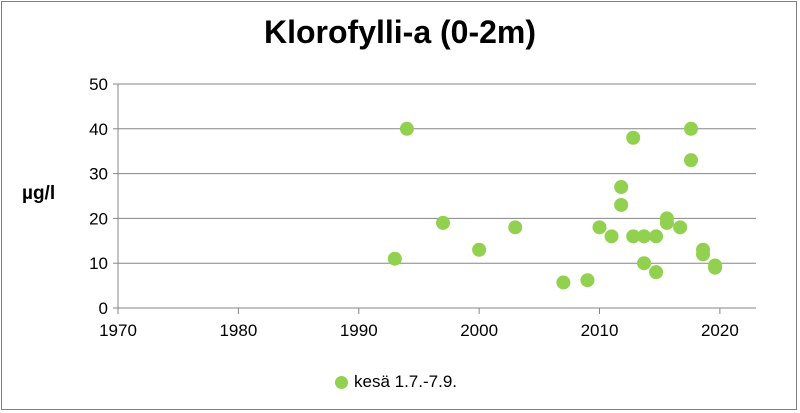 This screenshot has width=800, height=413. What do you see at coordinates (341, 382) in the screenshot?
I see `legend-marker` at bounding box center [341, 382].